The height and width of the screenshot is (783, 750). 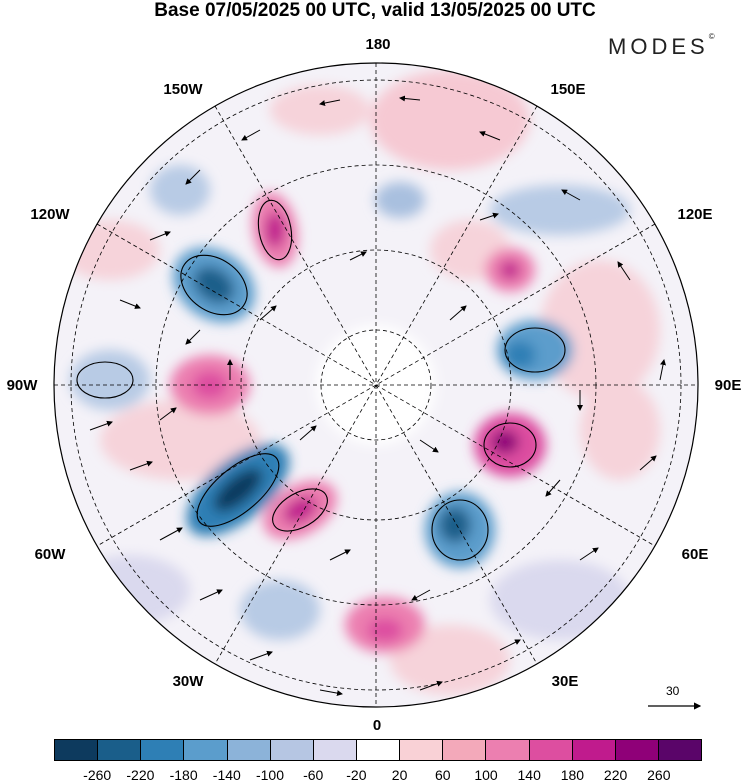 I want to click on lon-label-30e: 30E, so click(x=565, y=681).